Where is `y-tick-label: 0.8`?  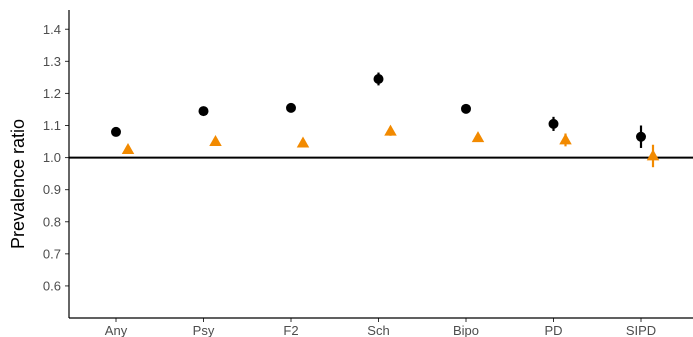
y-tick-label: 0.8 is located at coordinates (52, 221).